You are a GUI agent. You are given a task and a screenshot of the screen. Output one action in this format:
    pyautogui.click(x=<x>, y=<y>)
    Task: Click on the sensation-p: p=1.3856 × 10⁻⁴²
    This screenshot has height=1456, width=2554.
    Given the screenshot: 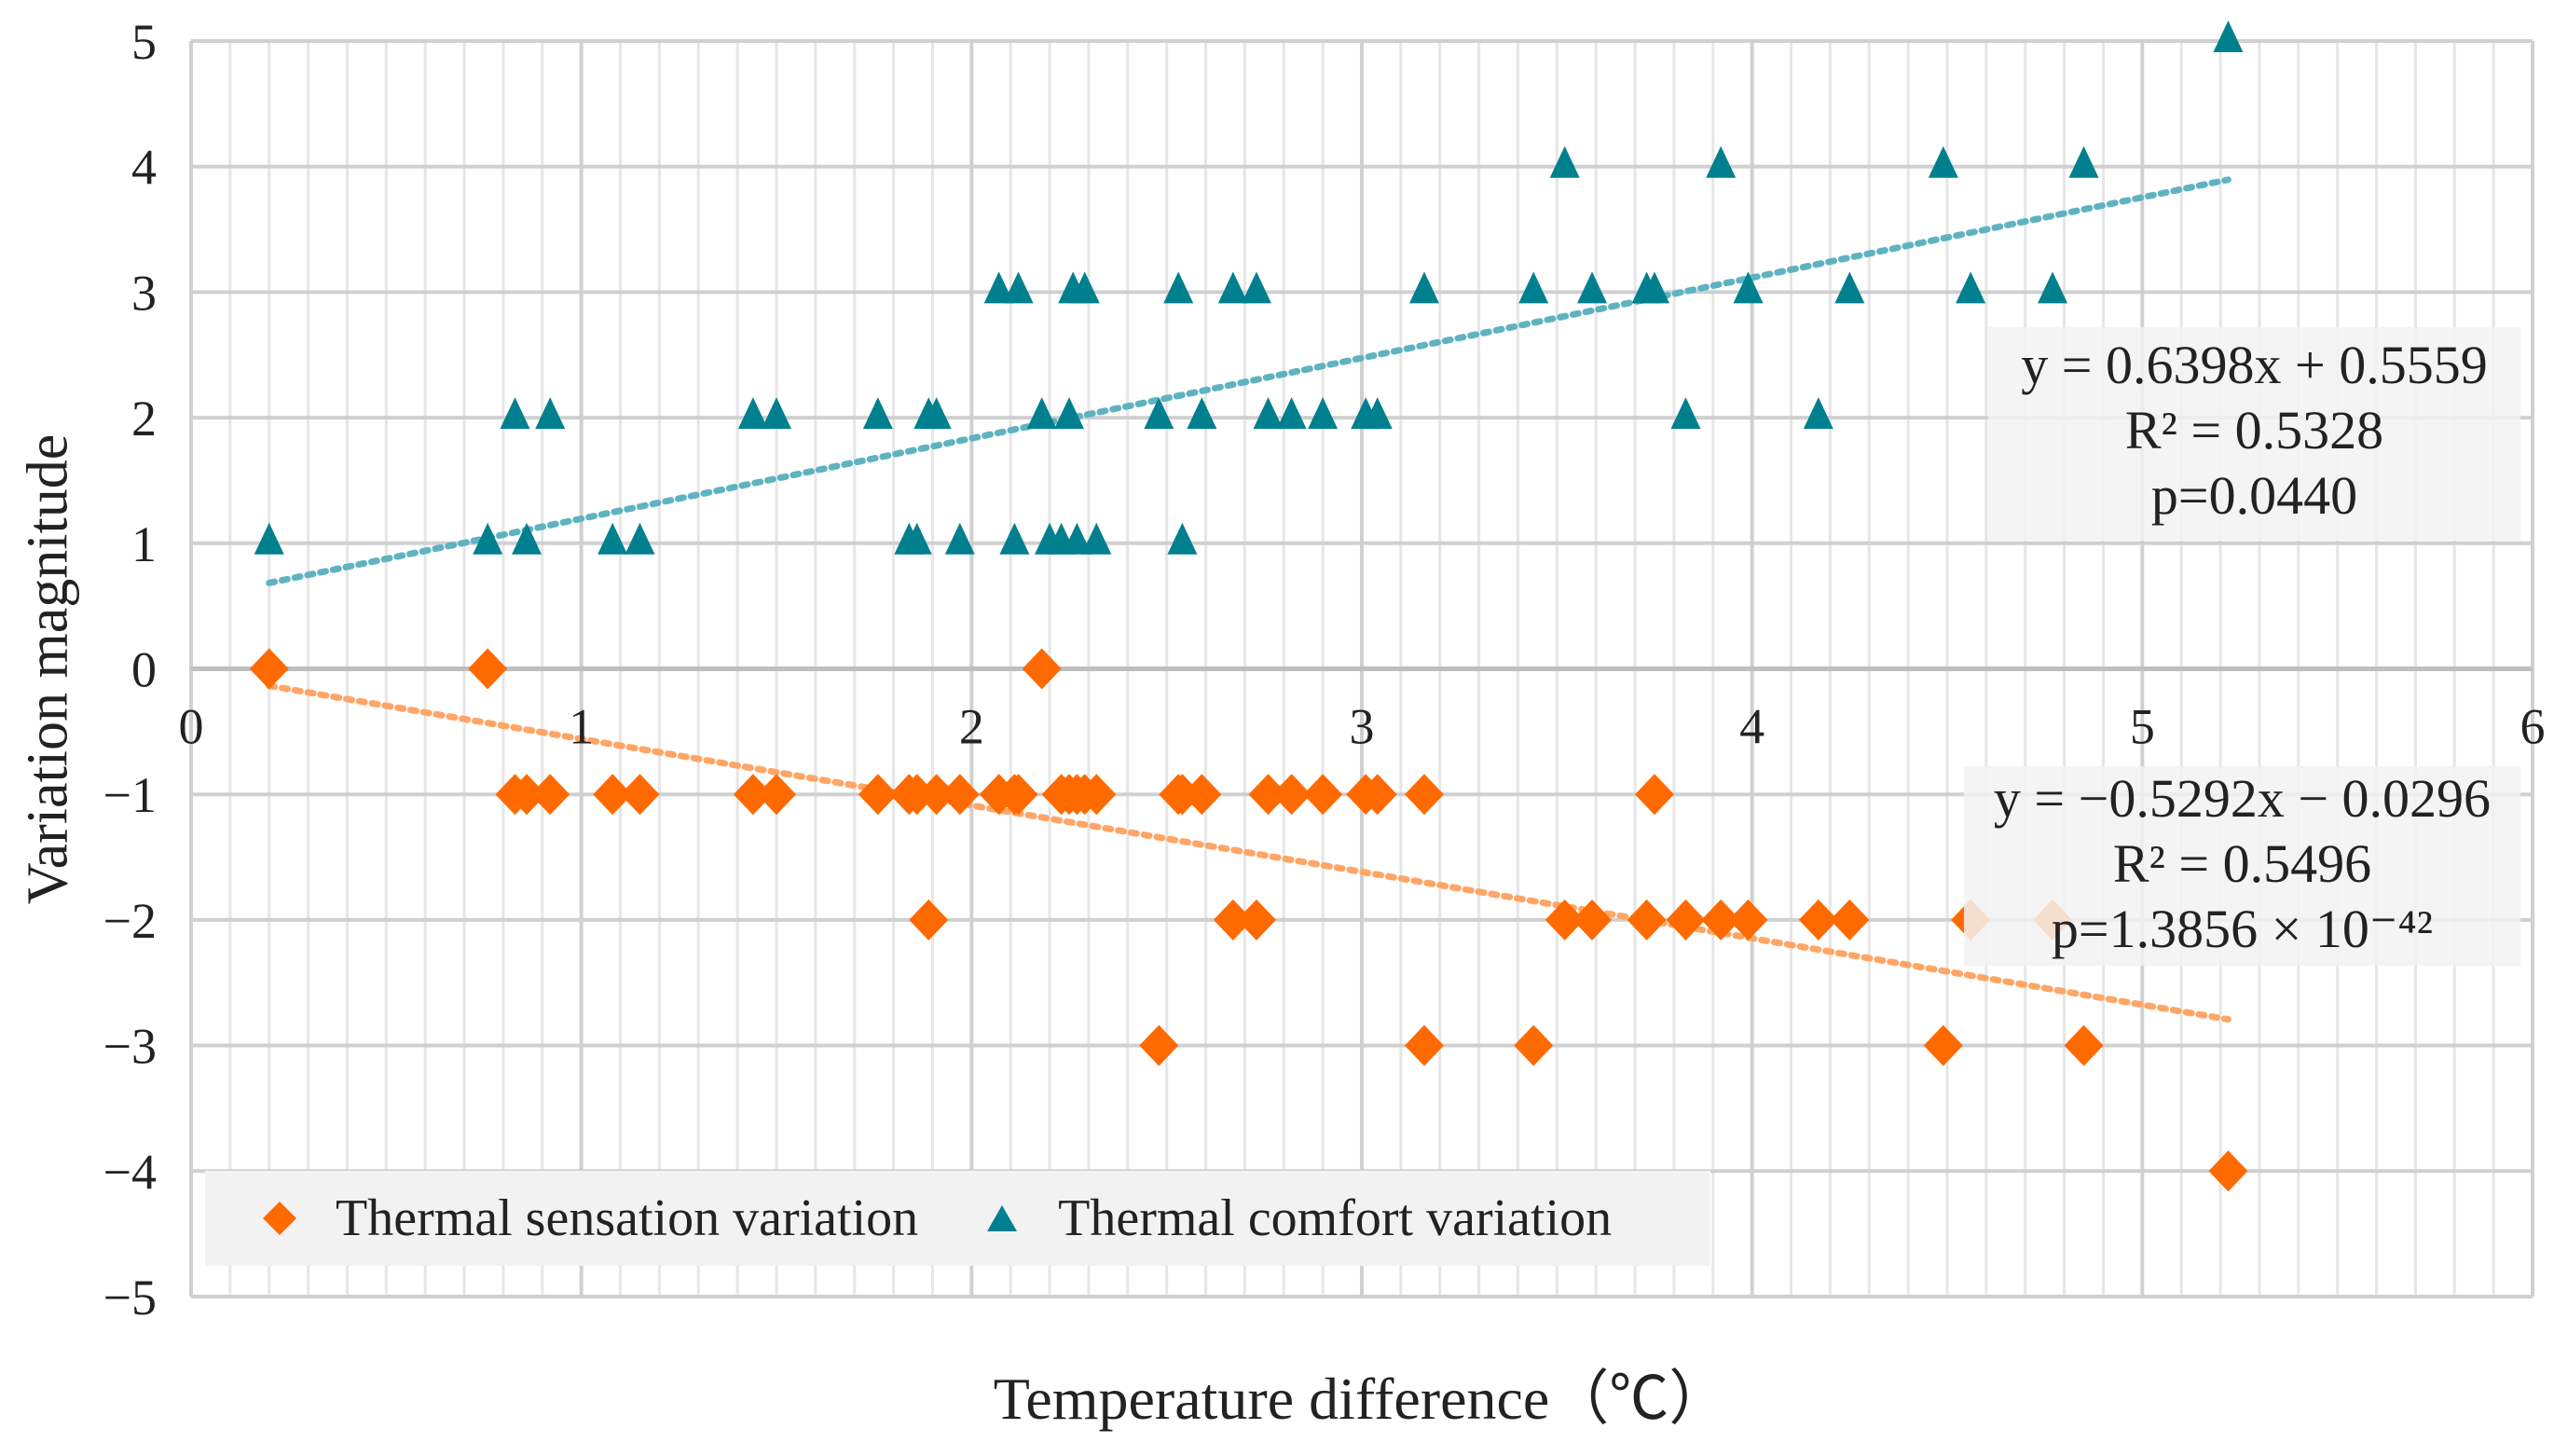 What is the action you would take?
    pyautogui.click(x=2243, y=929)
    